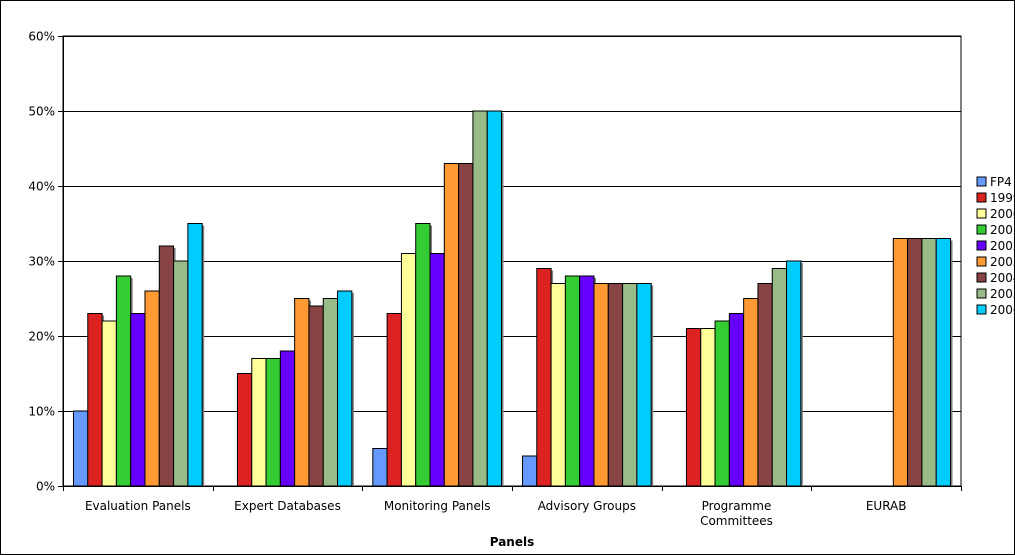  I want to click on y-tick-label: 20%, so click(41, 337).